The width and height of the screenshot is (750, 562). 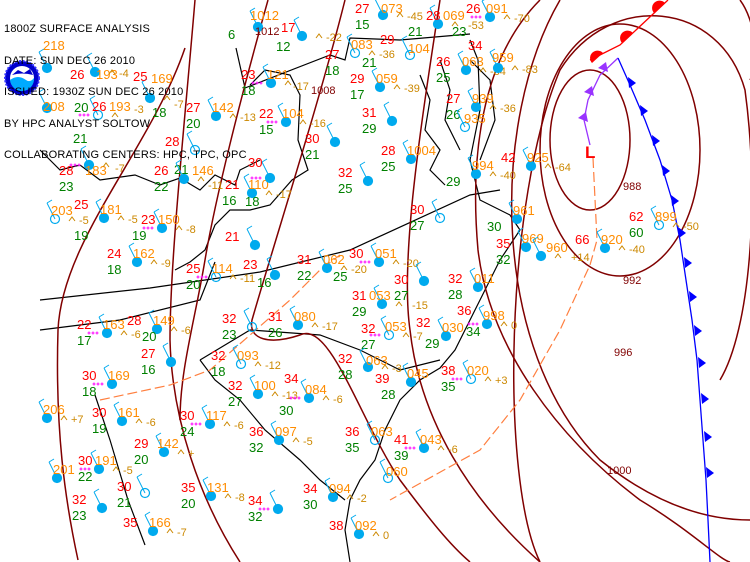 I want to click on station-plot: 23 150 19 -8, so click(x=164, y=225).